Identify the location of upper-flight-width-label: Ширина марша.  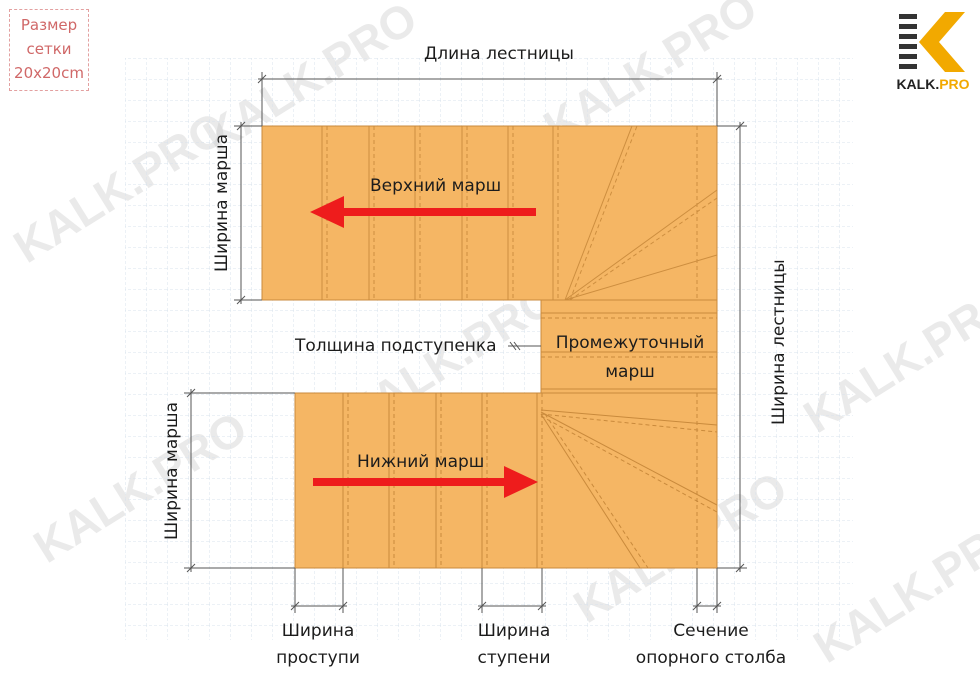
(222, 202).